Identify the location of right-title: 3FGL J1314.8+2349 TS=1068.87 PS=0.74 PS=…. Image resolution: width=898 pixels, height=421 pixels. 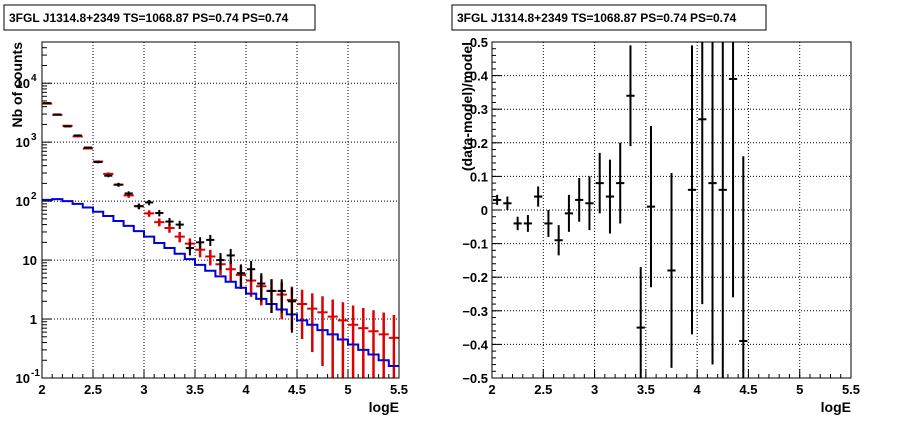
(597, 18).